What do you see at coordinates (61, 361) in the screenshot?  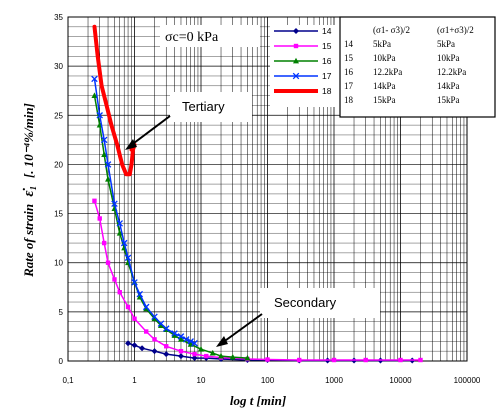 I see `y-tick-label: 0` at bounding box center [61, 361].